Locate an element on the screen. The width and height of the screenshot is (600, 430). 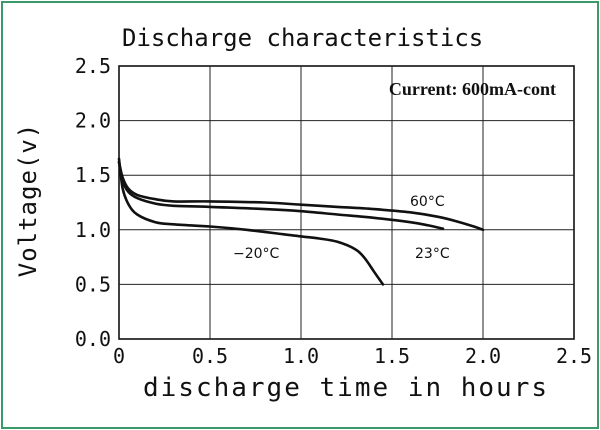
x-axis-label: discharge time in hours is located at coordinates (346, 388).